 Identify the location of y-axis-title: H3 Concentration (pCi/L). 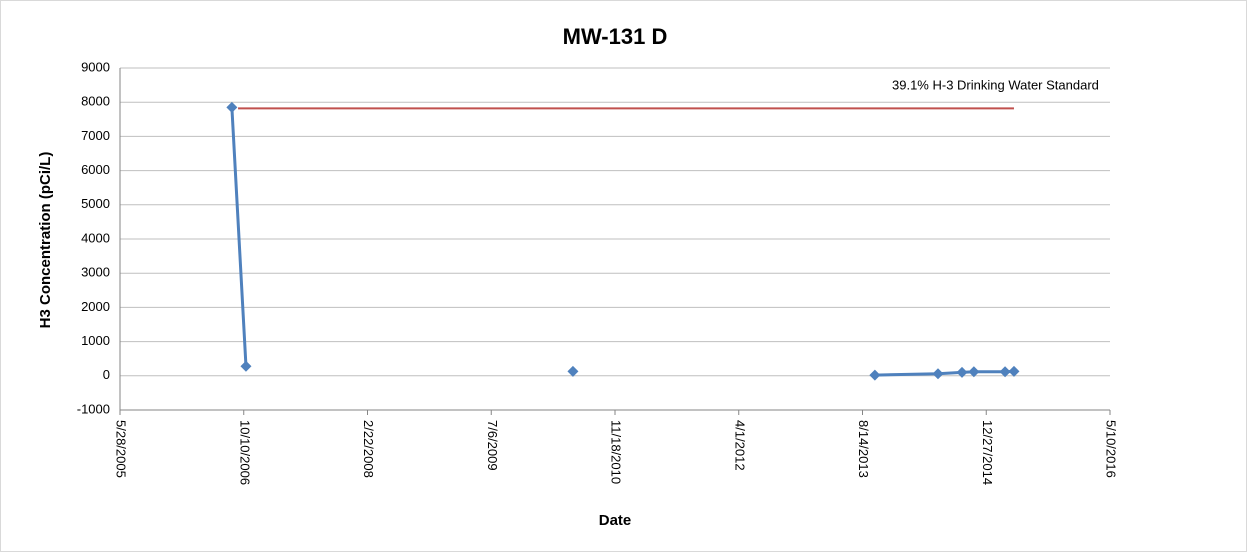
(45, 240).